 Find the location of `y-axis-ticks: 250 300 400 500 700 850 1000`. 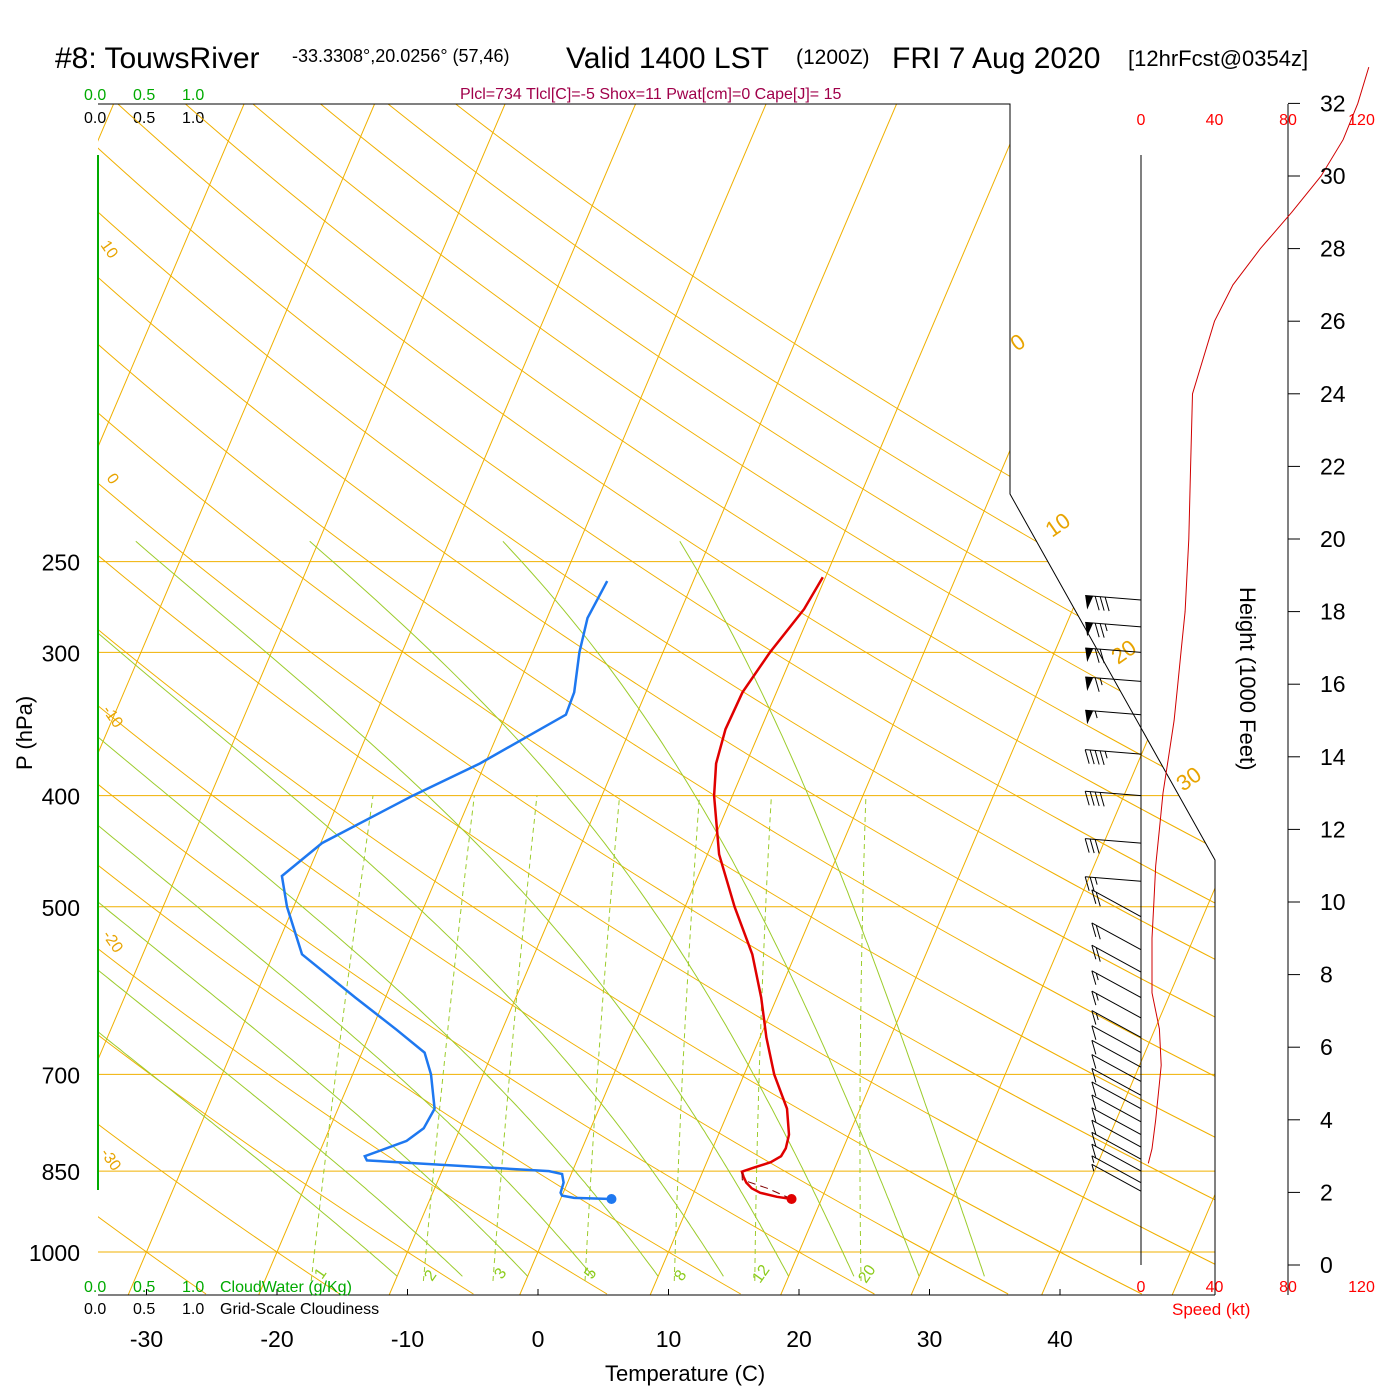

y-axis-ticks: 250 300 400 500 700 850 1000 is located at coordinates (54, 908).